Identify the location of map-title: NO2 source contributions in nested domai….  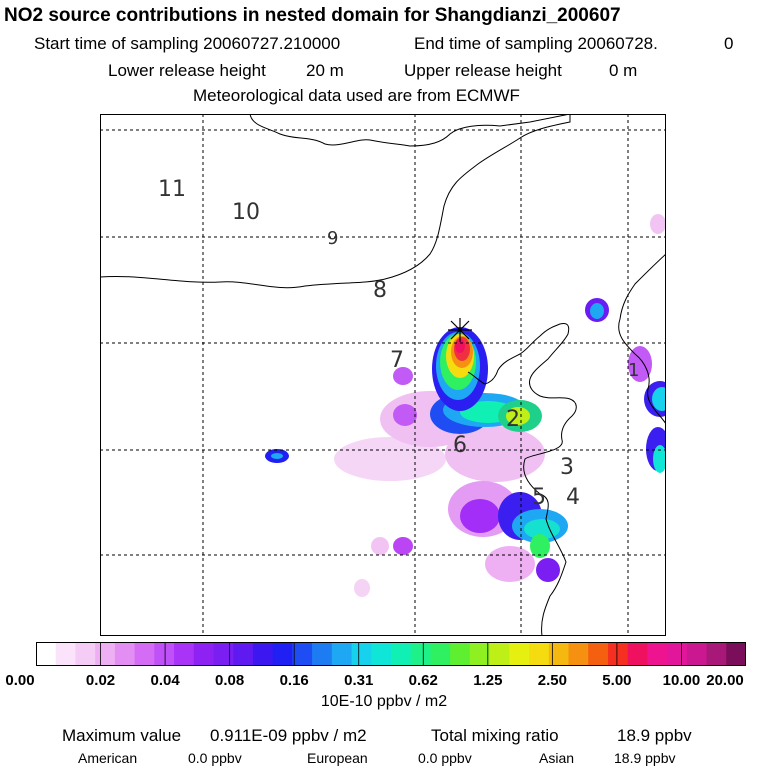
(312, 15).